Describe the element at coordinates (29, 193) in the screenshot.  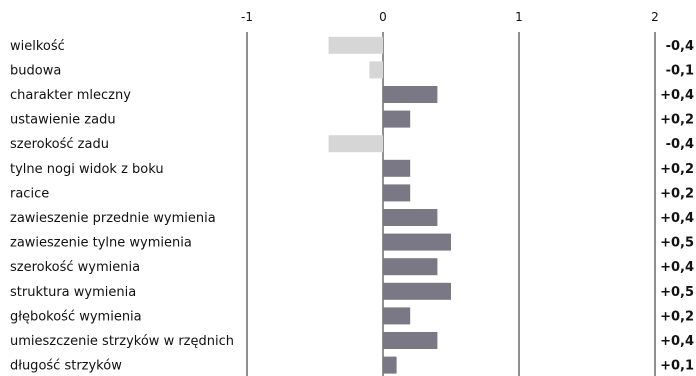
I see `category-label: racice` at that location.